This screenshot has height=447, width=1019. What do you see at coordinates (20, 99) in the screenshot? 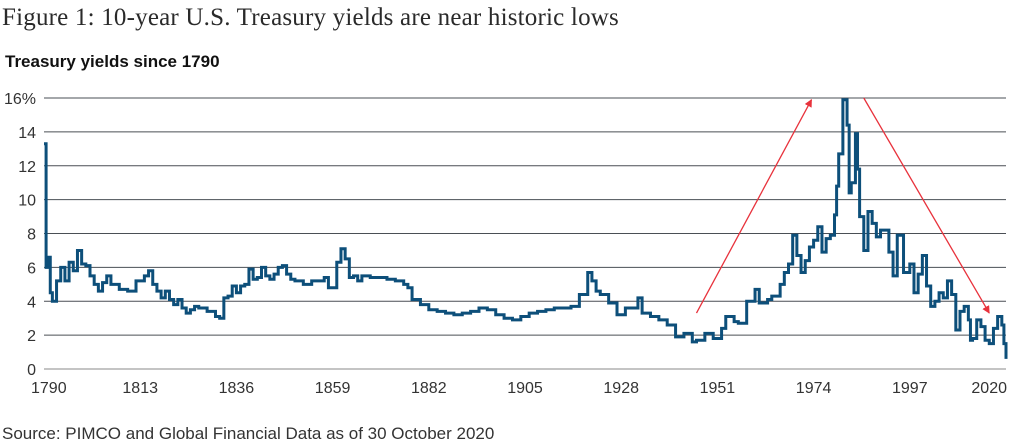
I see `y-tick-label: 16%` at bounding box center [20, 99].